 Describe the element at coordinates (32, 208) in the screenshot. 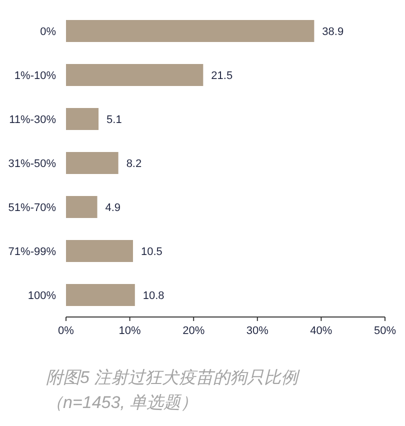

I see `y-tick-label: 51%-70%` at that location.